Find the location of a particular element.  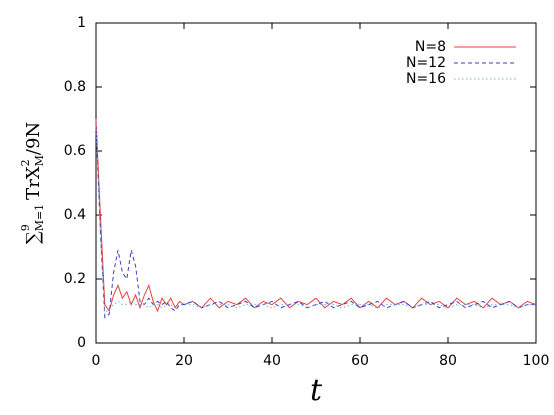

legend-label: N=8 is located at coordinates (430, 47).